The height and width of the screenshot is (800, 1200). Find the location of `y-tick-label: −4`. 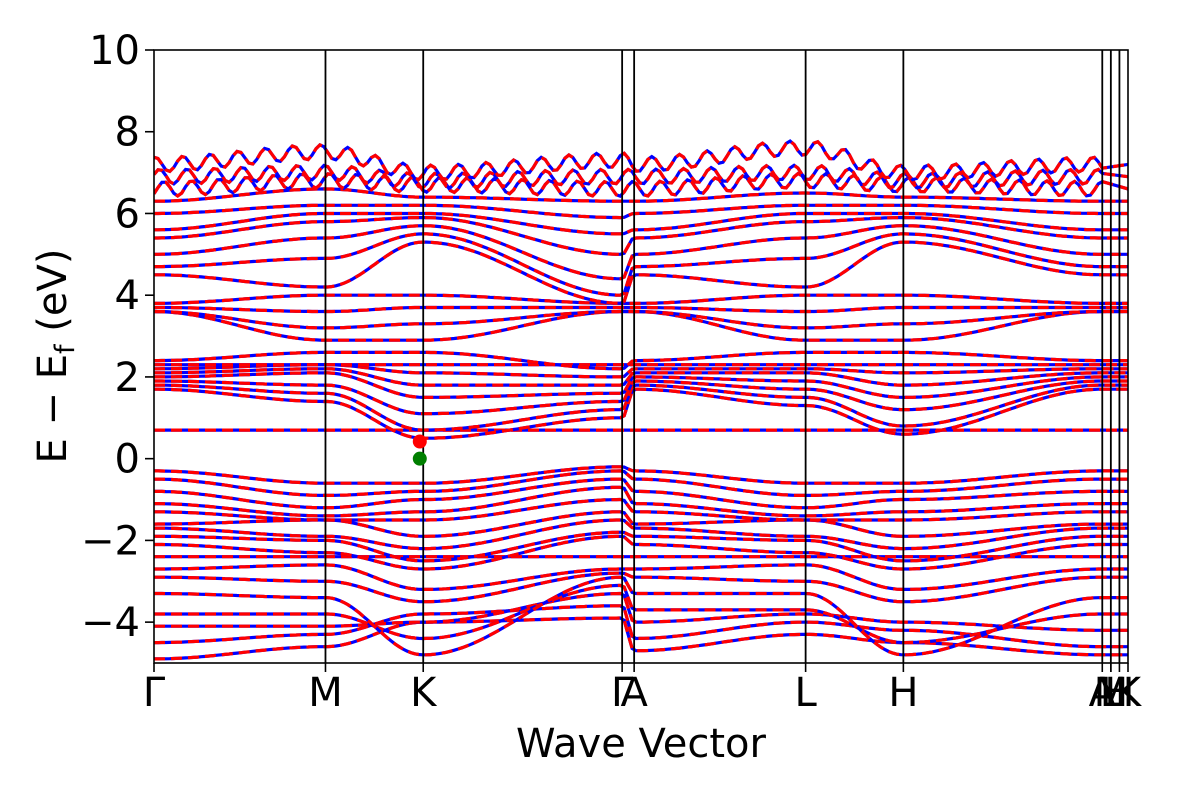

y-tick-label: −4 is located at coordinates (110, 623).